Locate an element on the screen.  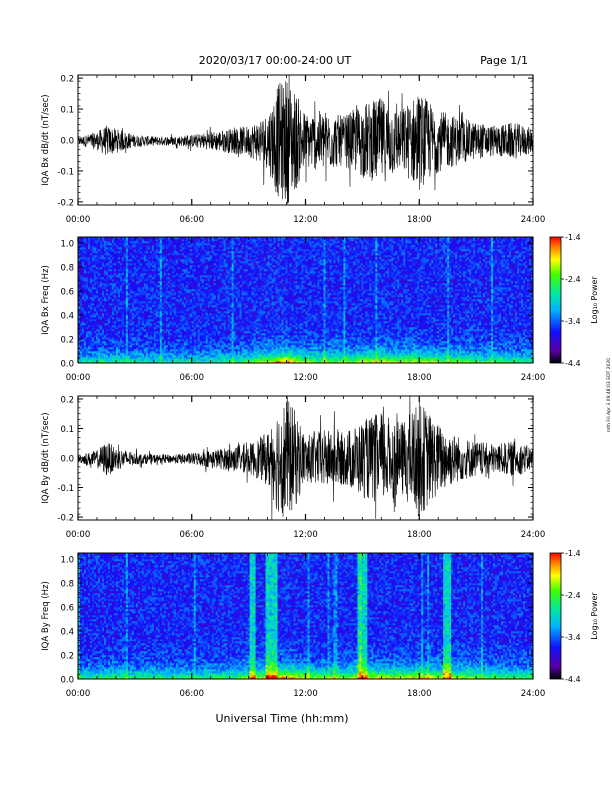
heatmap-cells-by-freq is located at coordinates (305, 616).